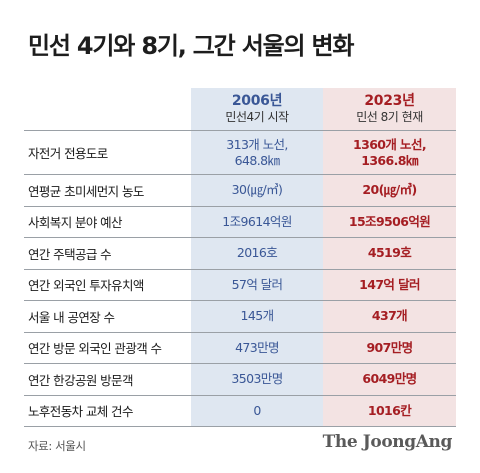  I want to click on table-row: 자전거 전용도로 313개 노선, 648.8㎞ 1360개 노선, 1366.8㎞, so click(240, 152).